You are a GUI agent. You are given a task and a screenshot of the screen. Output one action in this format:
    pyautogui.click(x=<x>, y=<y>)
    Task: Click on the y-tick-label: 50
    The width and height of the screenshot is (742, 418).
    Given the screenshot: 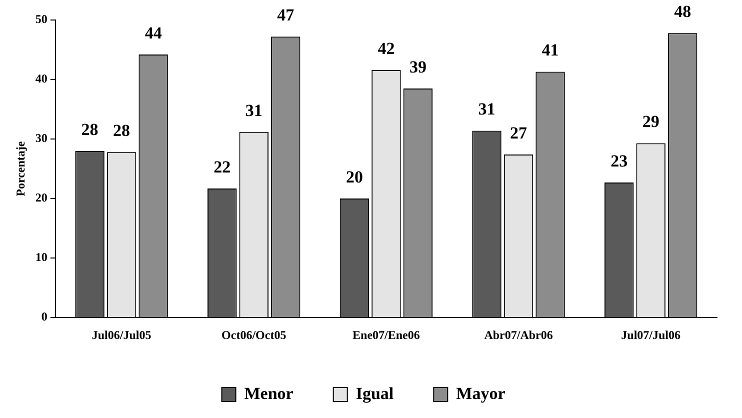 What is the action you would take?
    pyautogui.click(x=41, y=19)
    